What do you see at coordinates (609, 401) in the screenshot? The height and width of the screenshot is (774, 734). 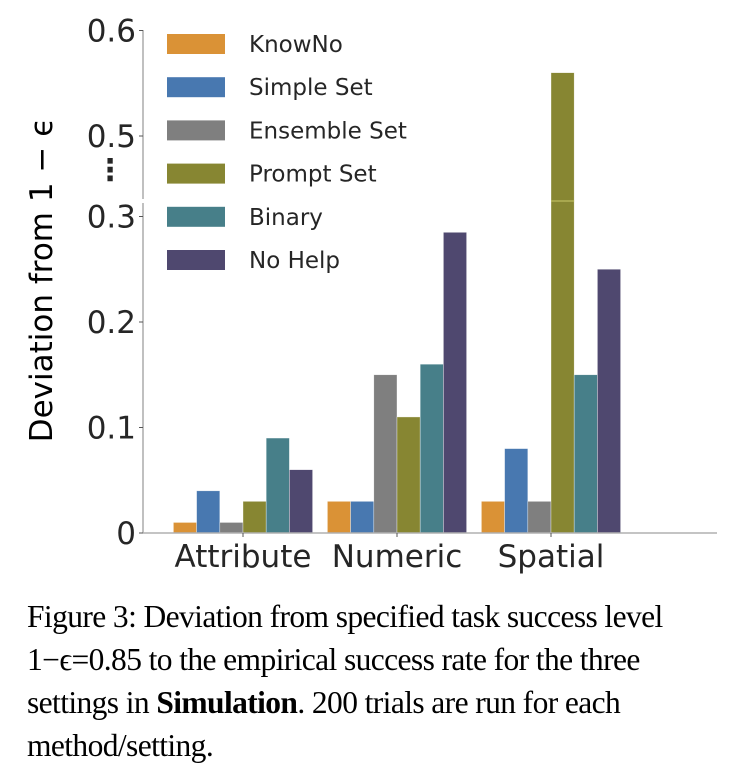 I see `bar-no-help-spatial` at bounding box center [609, 401].